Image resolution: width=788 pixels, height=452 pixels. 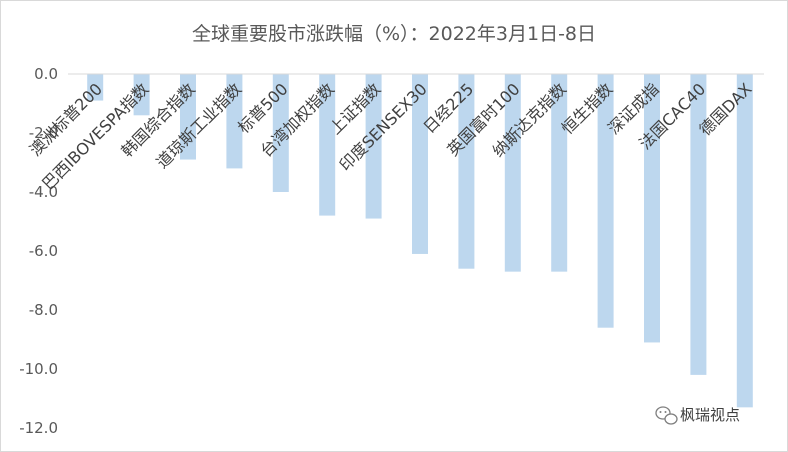 I want to click on y-tick-label: -12.0, so click(x=38, y=428).